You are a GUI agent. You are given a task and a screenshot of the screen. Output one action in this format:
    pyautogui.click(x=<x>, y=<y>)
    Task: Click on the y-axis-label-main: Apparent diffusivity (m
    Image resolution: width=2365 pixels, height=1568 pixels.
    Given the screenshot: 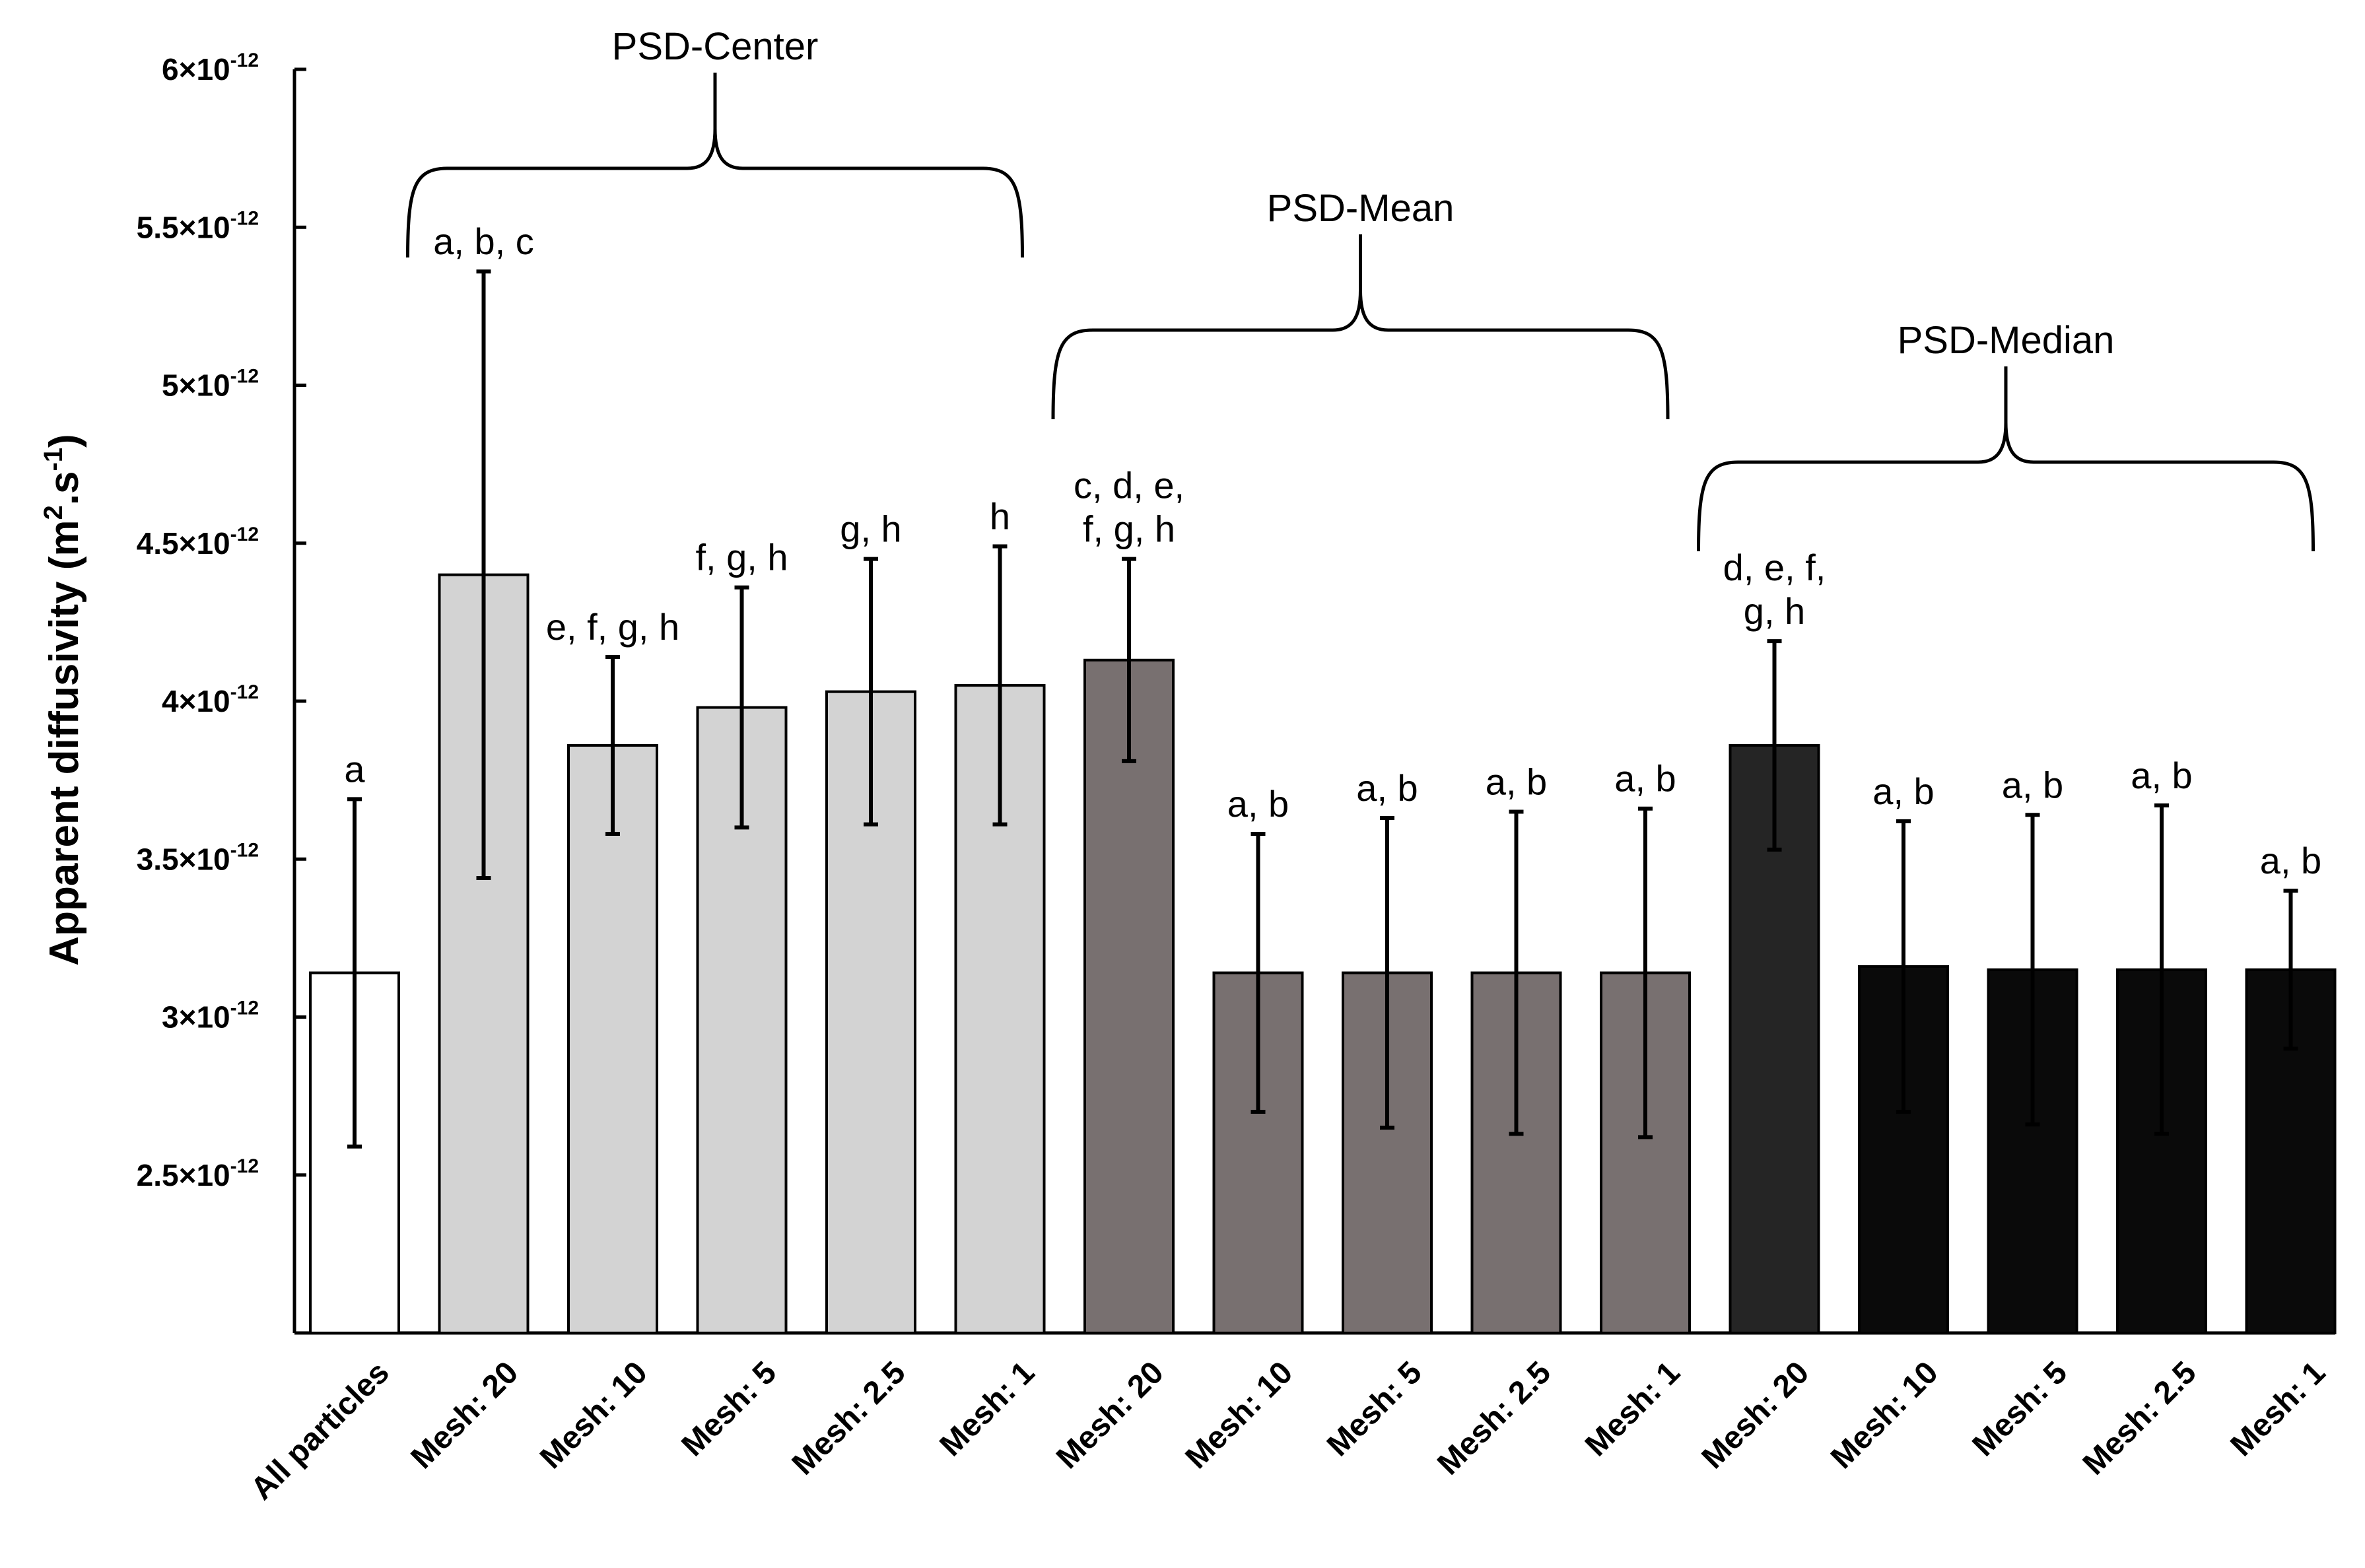 What is the action you would take?
    pyautogui.click(x=64, y=743)
    